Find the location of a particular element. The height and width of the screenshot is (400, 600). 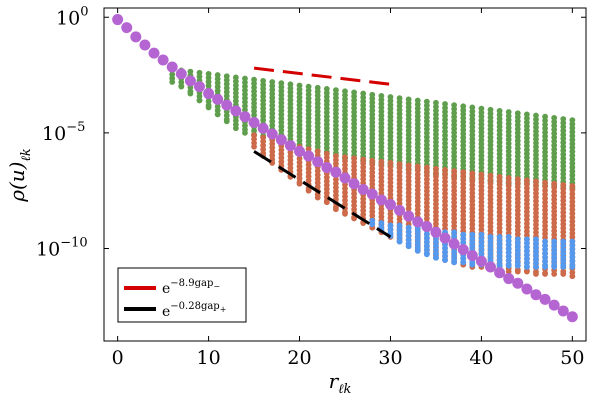

legend: e−8.9gap− e−0.28gap+ is located at coordinates (182, 295).